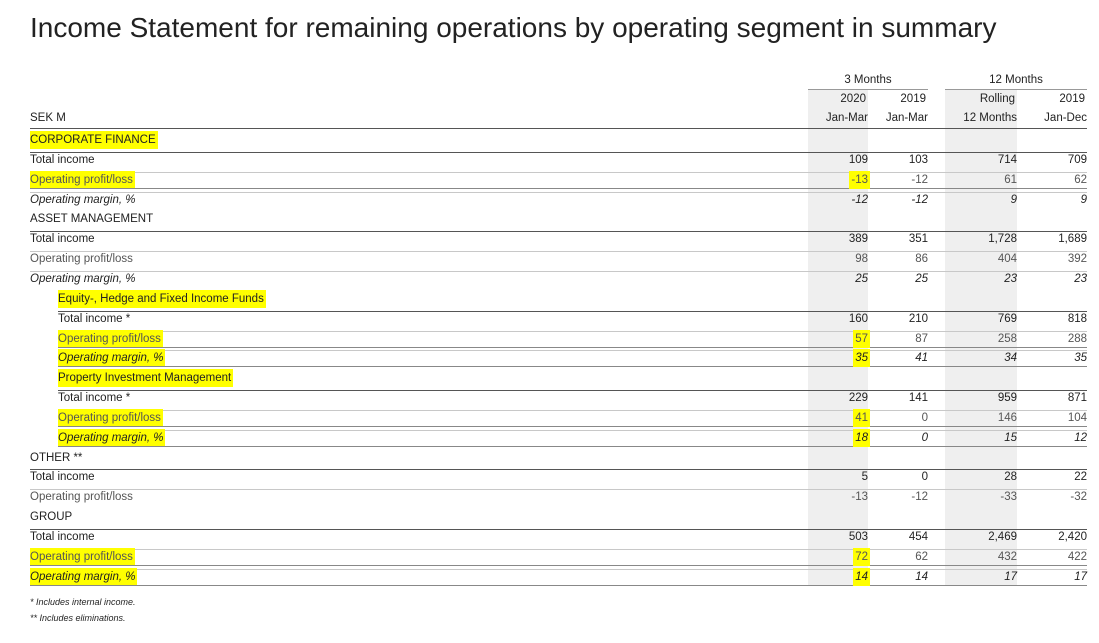 The height and width of the screenshot is (643, 1099). I want to click on cell-value: 12, so click(1080, 437).